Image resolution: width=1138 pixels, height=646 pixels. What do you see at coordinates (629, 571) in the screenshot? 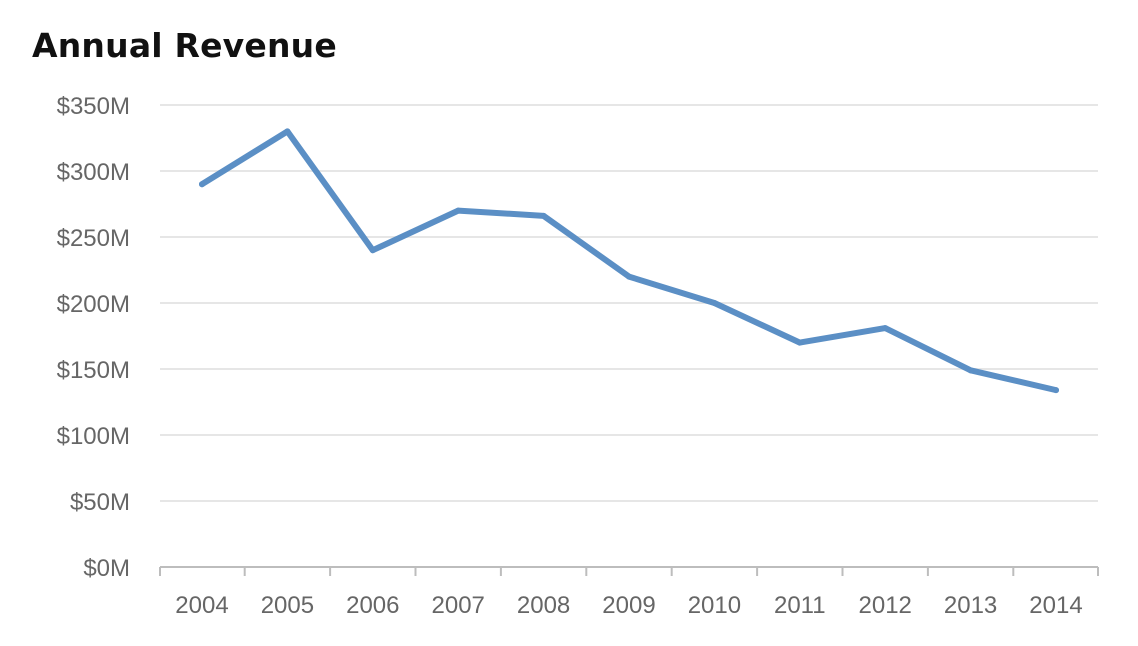
I see `x-axis` at bounding box center [629, 571].